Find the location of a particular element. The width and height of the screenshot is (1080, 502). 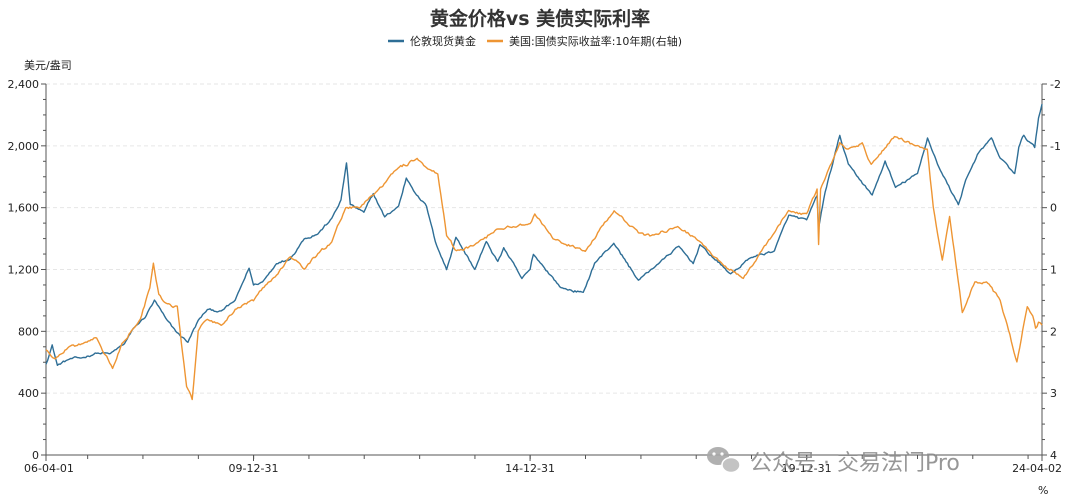

x-tick-label: 24-04-02 is located at coordinates (1037, 468).